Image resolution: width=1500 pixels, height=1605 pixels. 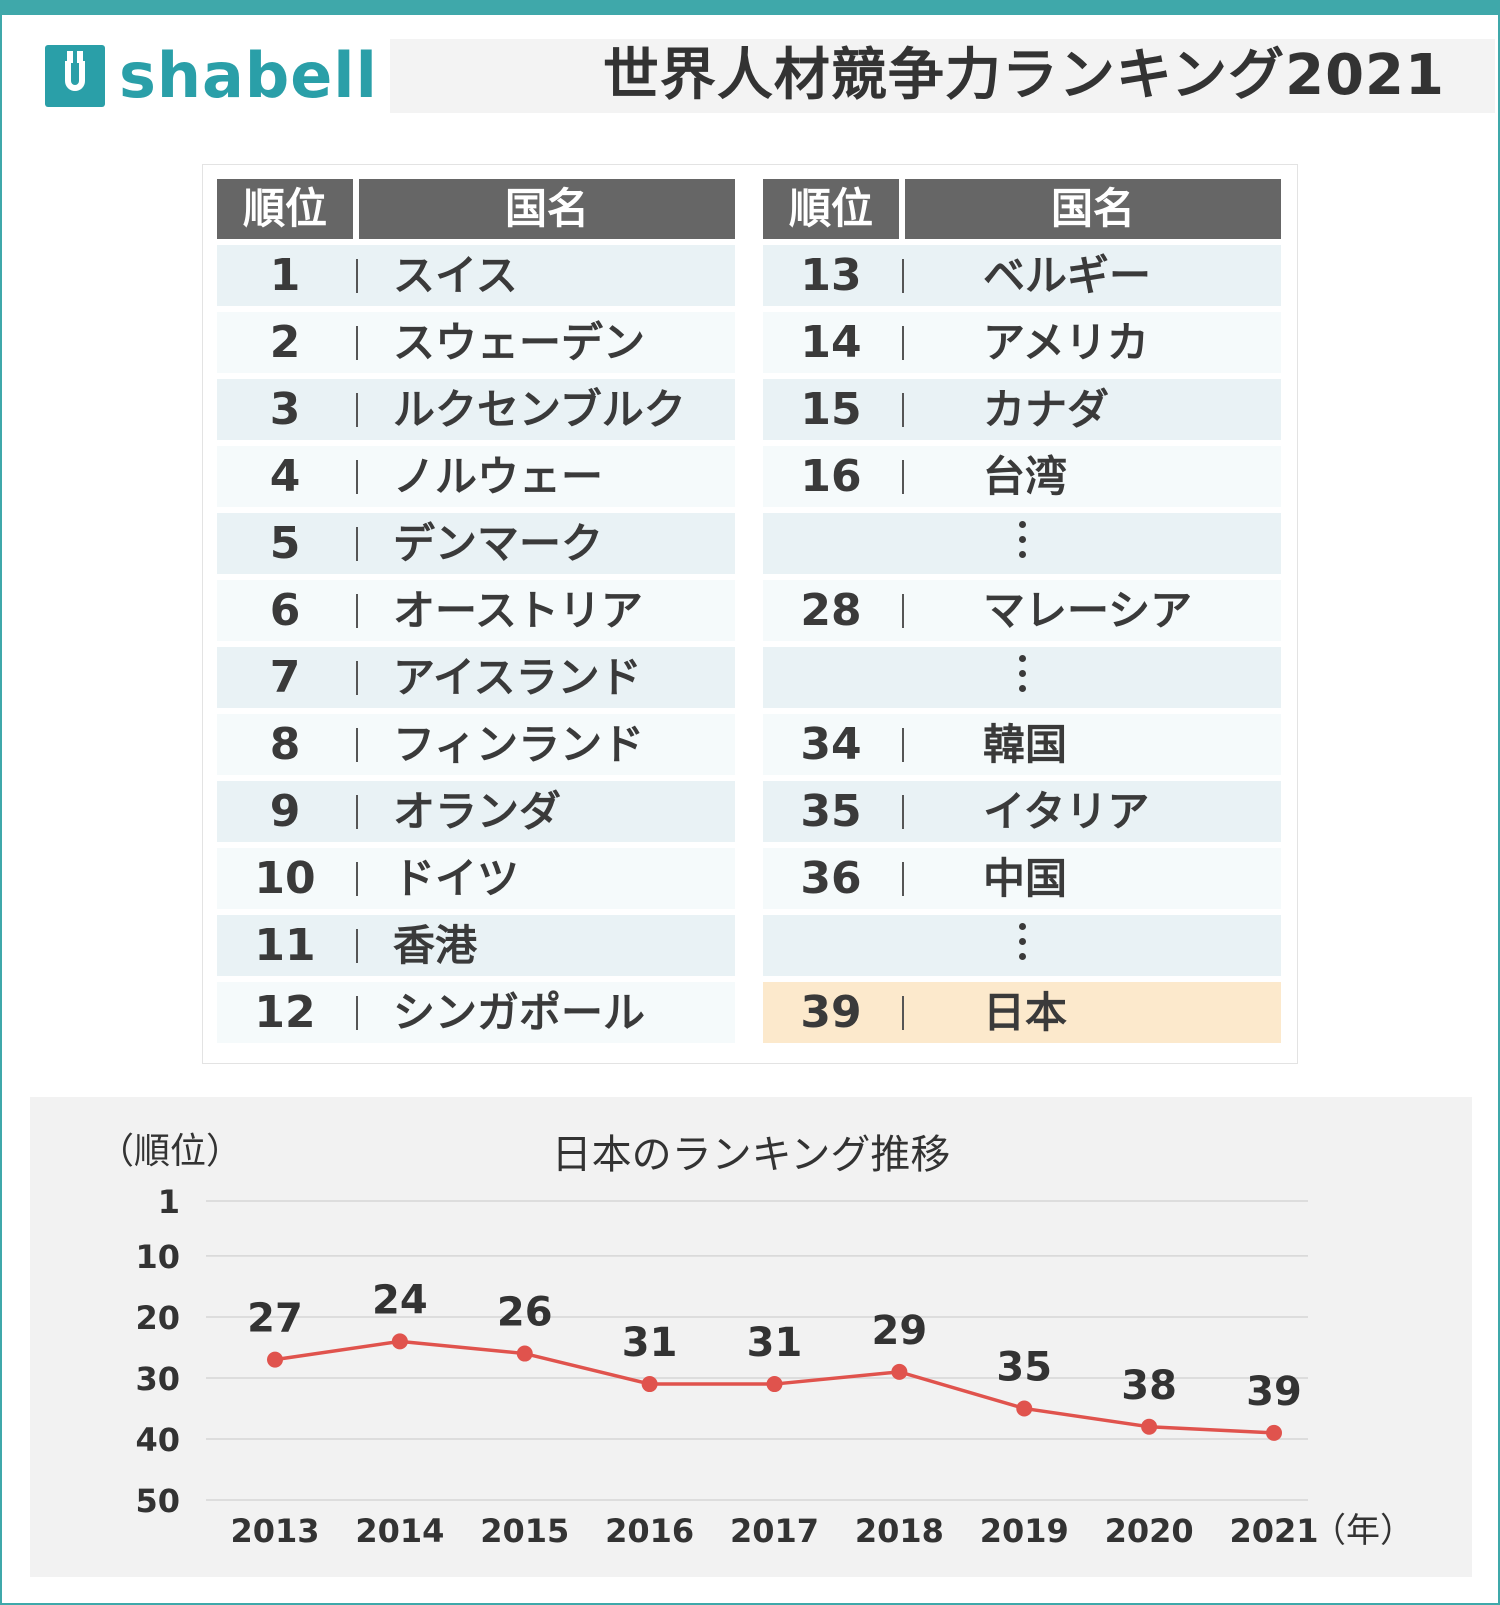 What do you see at coordinates (275, 1319) in the screenshot?
I see `data-label: 27` at bounding box center [275, 1319].